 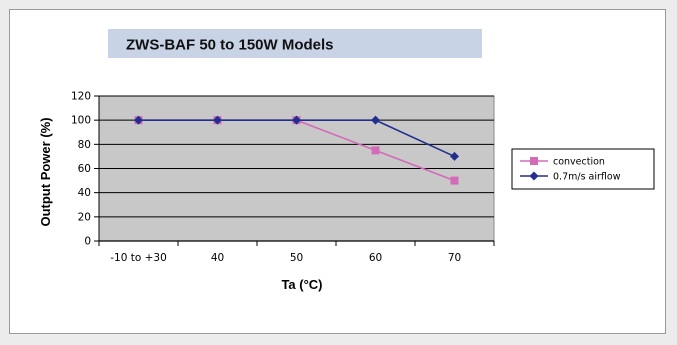 What do you see at coordinates (84, 145) in the screenshot?
I see `y-tick-label: 80` at bounding box center [84, 145].